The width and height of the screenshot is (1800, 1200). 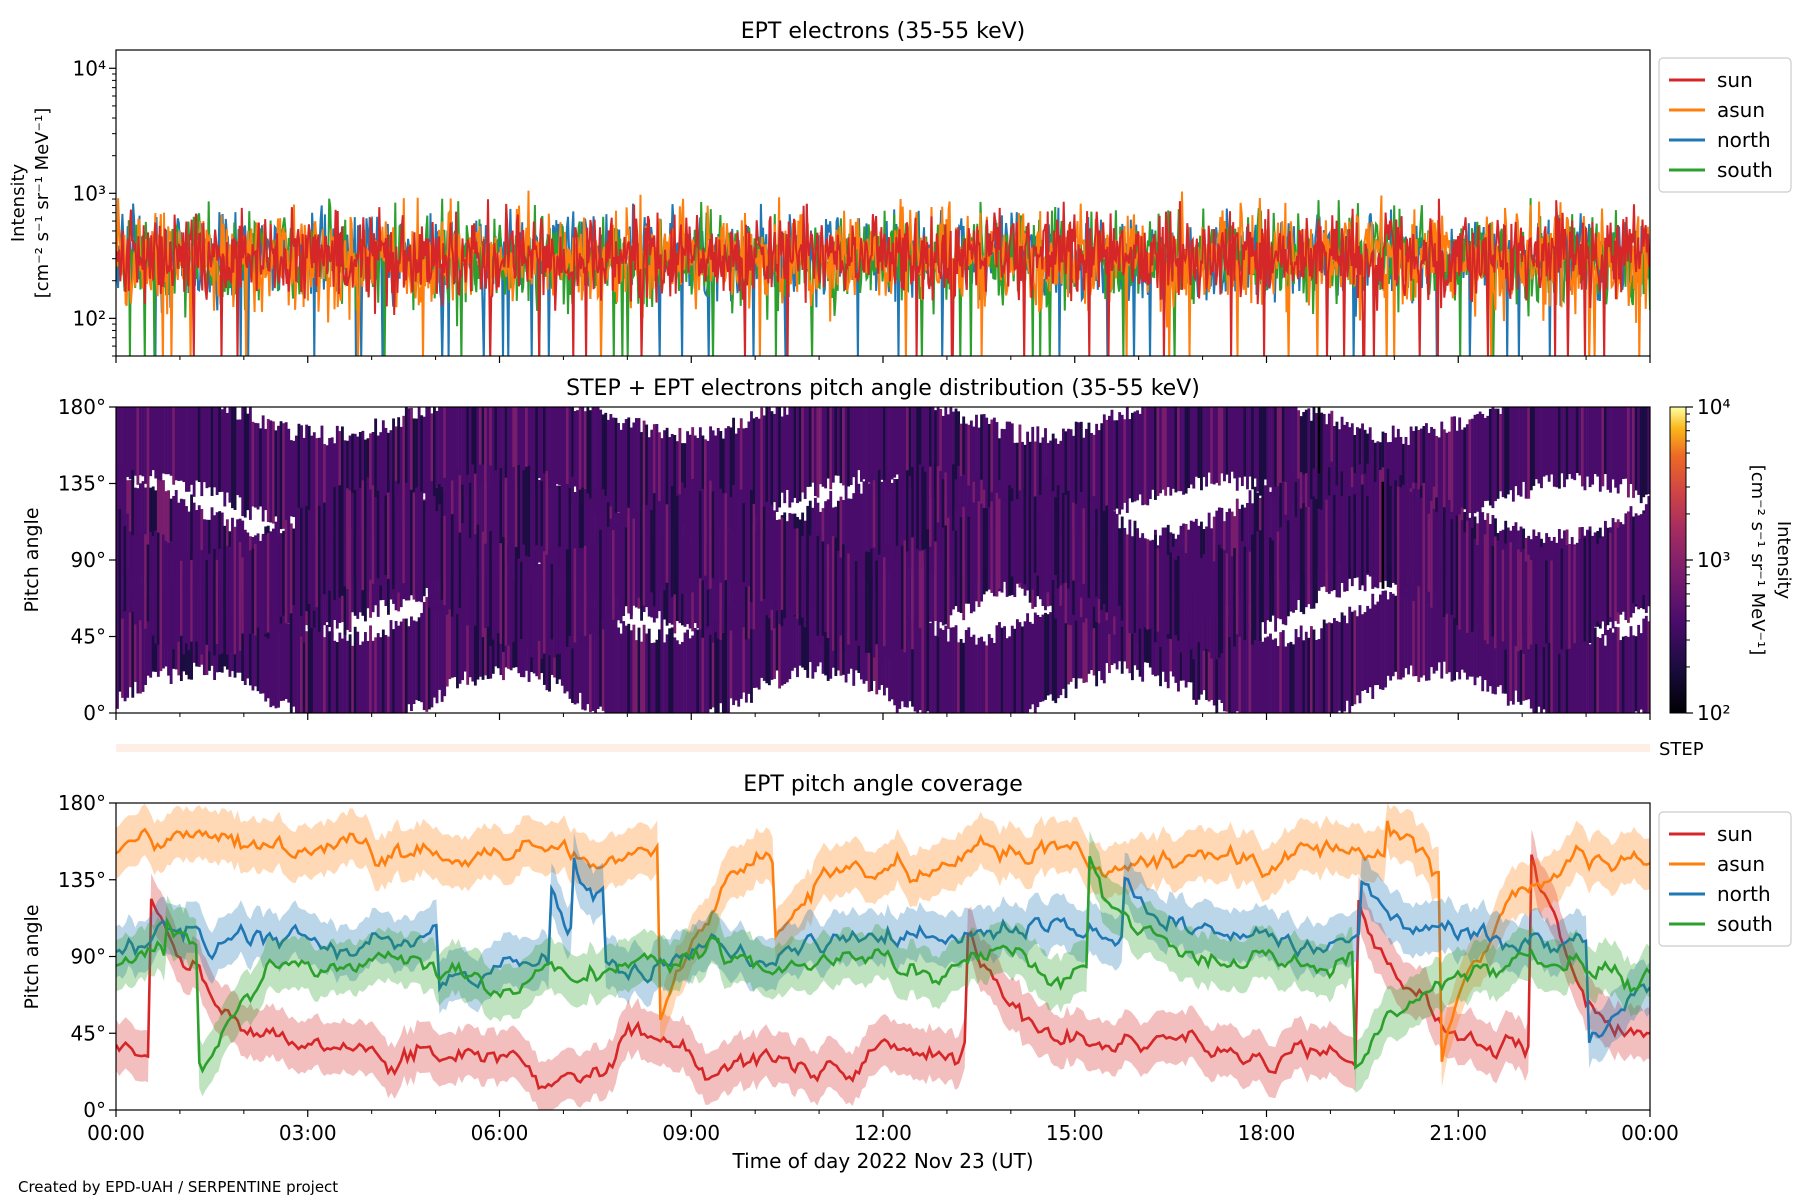 What do you see at coordinates (1735, 80) in the screenshot?
I see `intensity-legend-label-sun: sun` at bounding box center [1735, 80].